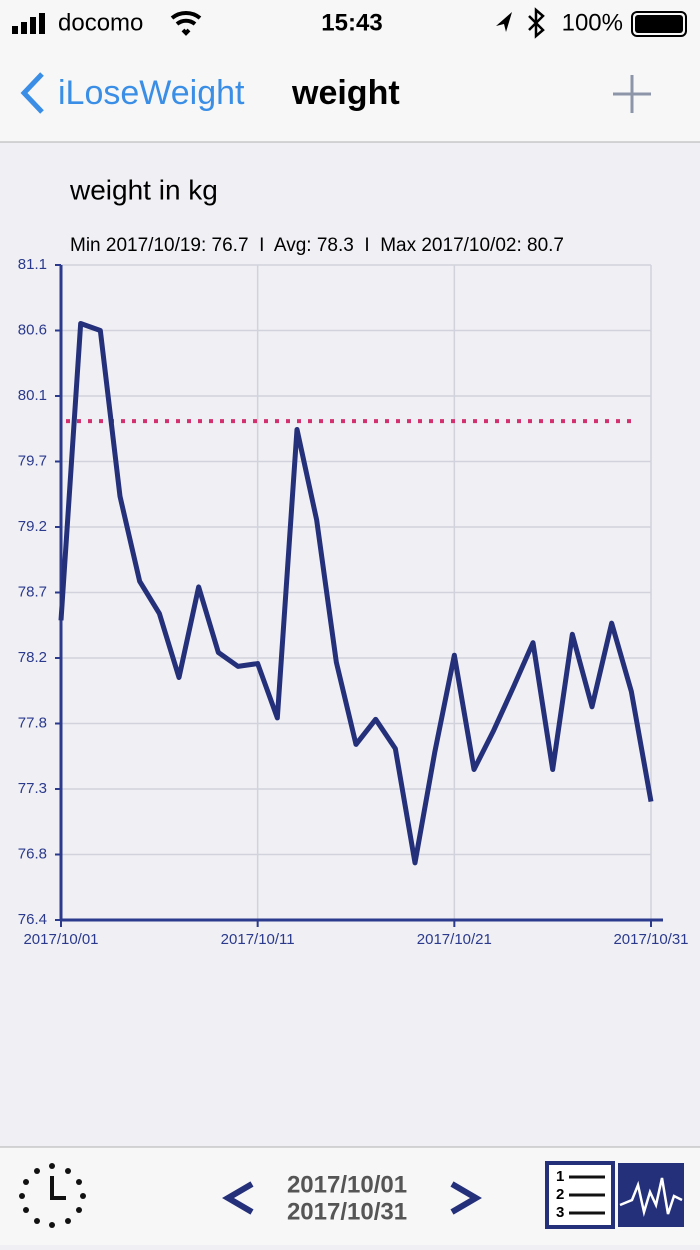 The height and width of the screenshot is (1250, 700). Describe the element at coordinates (32, 460) in the screenshot. I see `y-tick-label: 79.7` at that location.